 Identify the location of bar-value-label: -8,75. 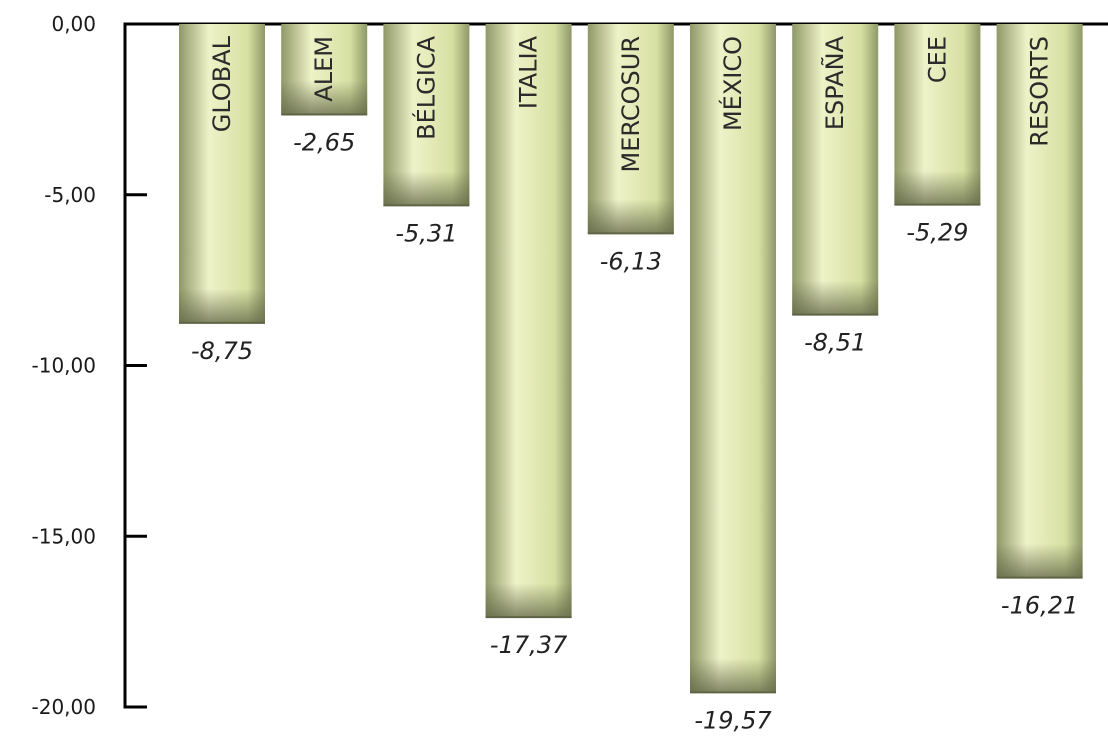
(222, 351).